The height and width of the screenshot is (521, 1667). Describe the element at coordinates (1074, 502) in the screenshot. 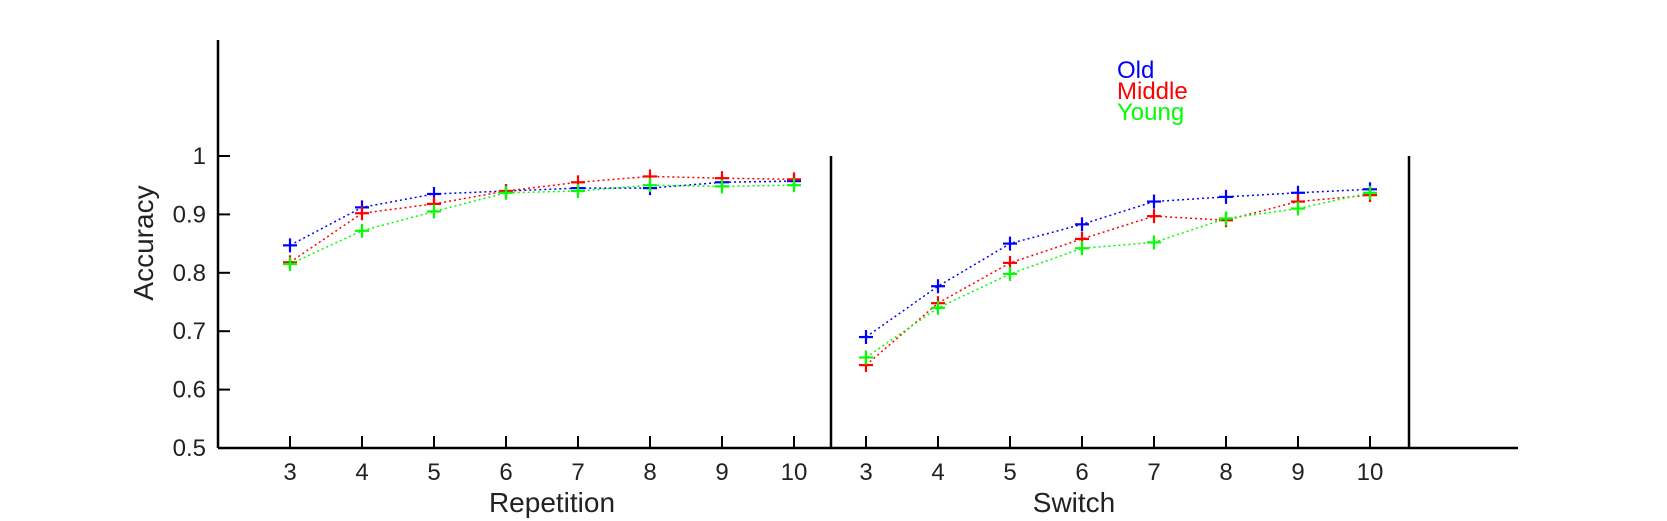

I see `x-axis-title-switch: Switch` at that location.